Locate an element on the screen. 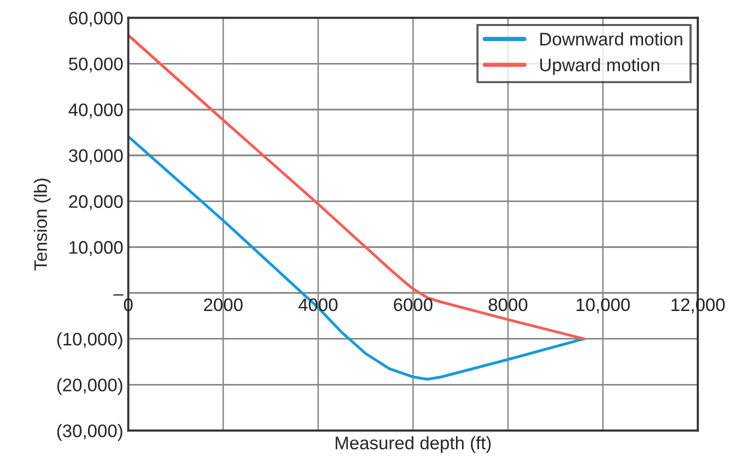  y-tick-label: 30,000 is located at coordinates (95, 156).